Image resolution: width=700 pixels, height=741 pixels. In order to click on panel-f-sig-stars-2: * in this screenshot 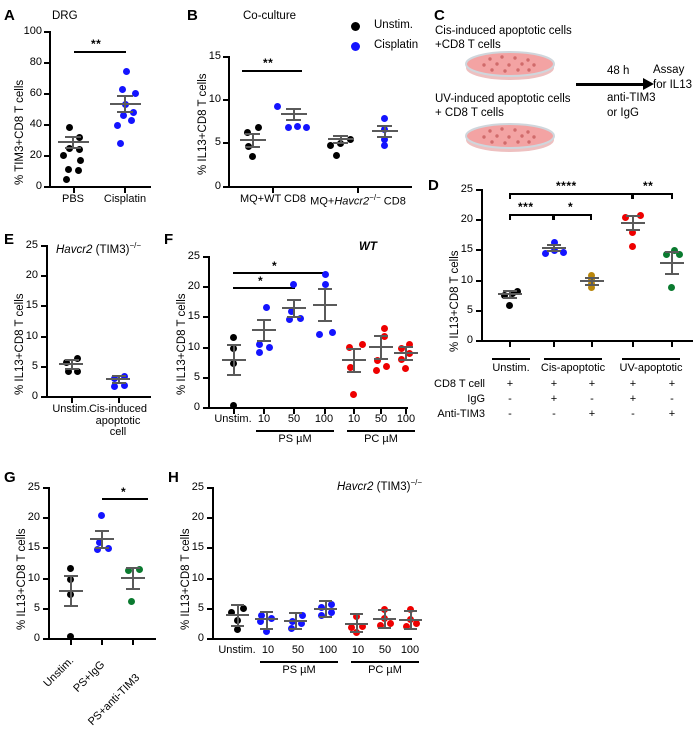, I will do `click(261, 281)`.